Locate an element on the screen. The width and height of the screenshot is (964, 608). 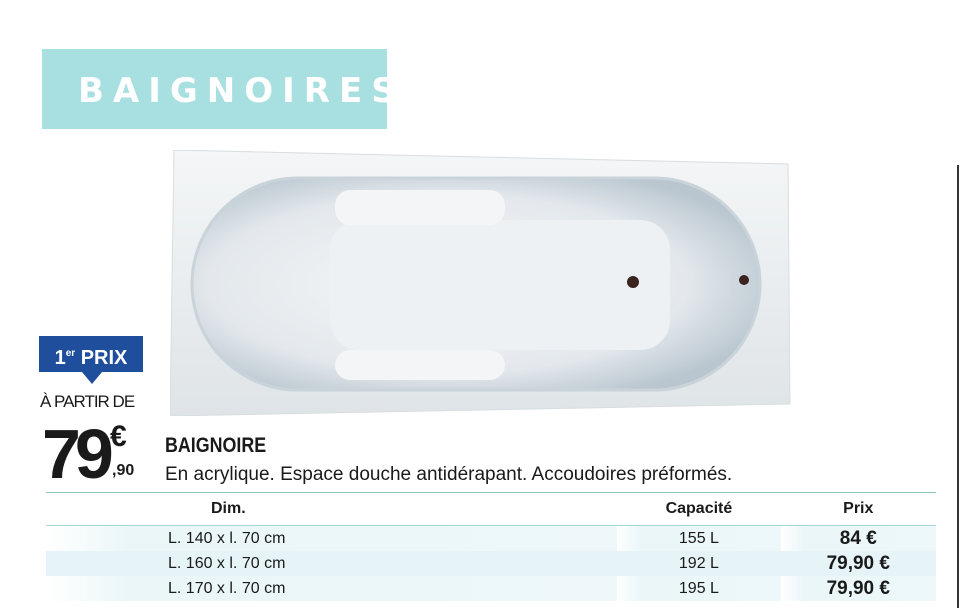
badge-superscript: er is located at coordinates (70, 353).